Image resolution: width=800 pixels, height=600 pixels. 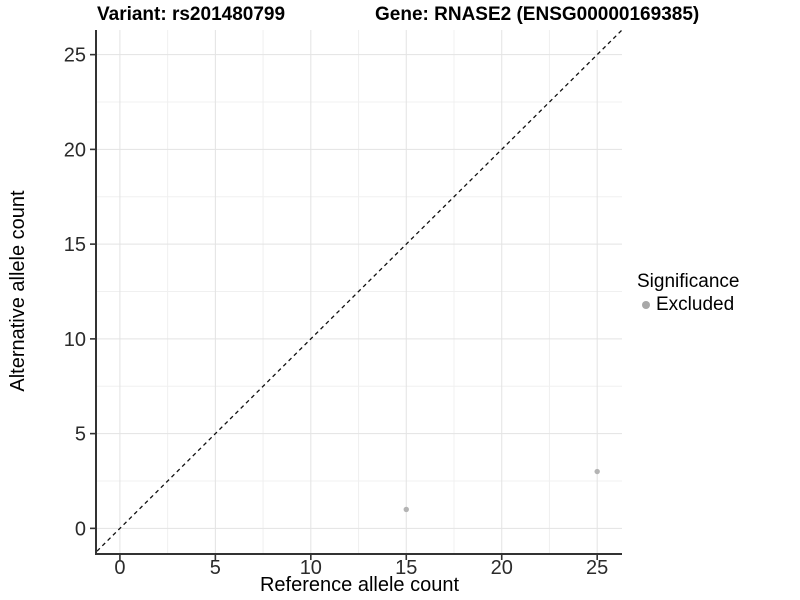 What do you see at coordinates (80, 529) in the screenshot?
I see `y-tick-label: 0` at bounding box center [80, 529].